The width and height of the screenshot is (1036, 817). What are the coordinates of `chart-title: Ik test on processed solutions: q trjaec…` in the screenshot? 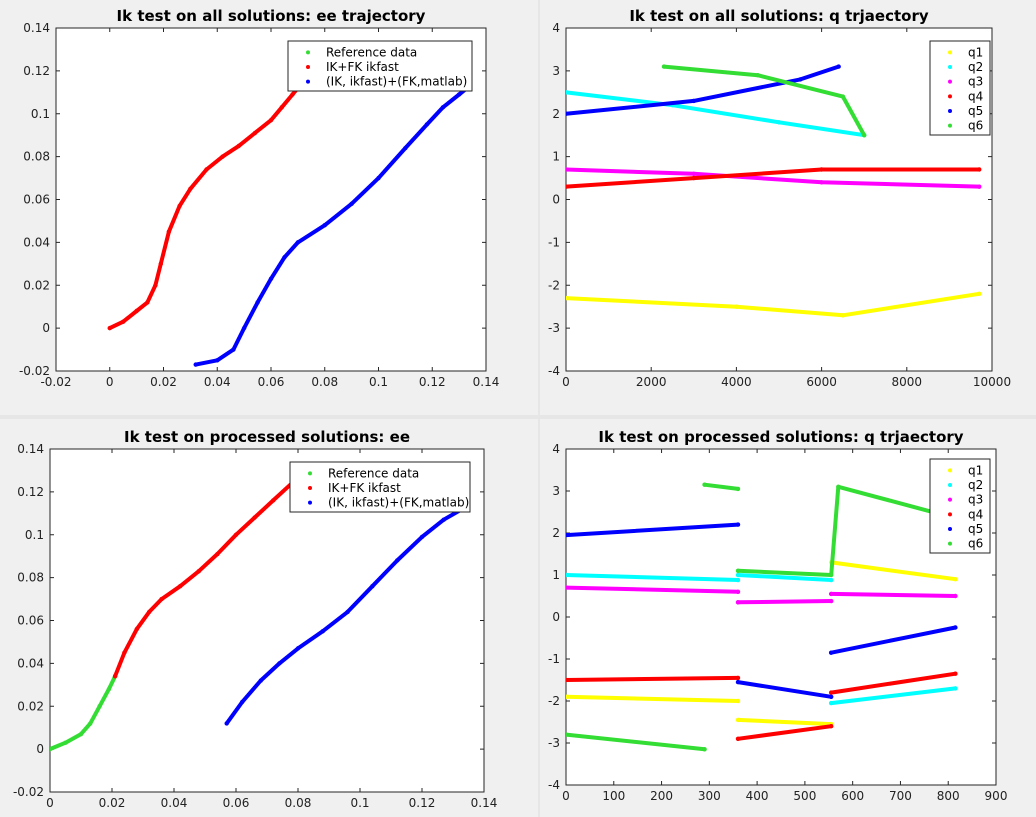 It's located at (780, 437).